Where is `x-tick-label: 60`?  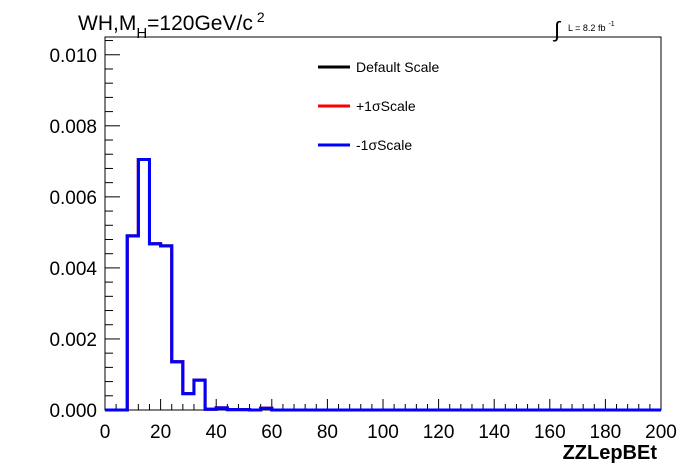
x-tick-label: 60 is located at coordinates (271, 432).